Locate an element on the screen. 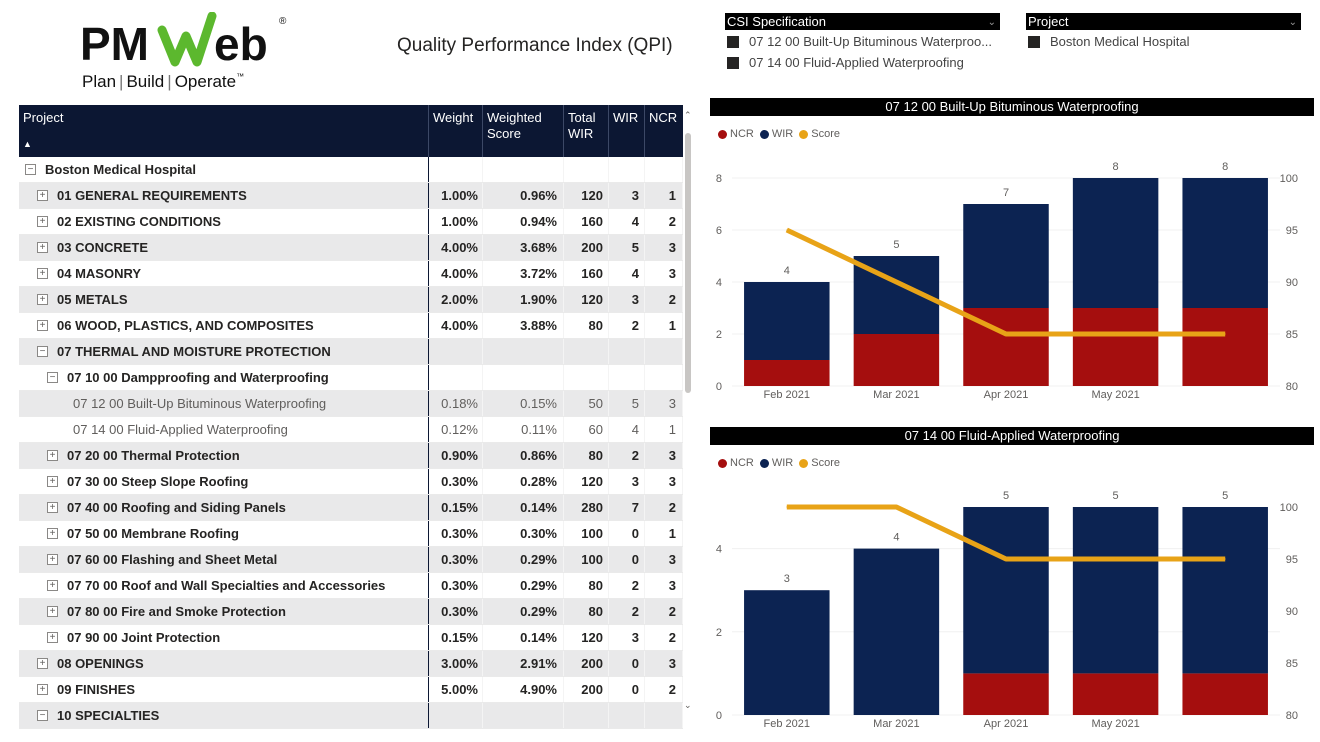  row-label-cell: +08 OPENINGS is located at coordinates (224, 663).